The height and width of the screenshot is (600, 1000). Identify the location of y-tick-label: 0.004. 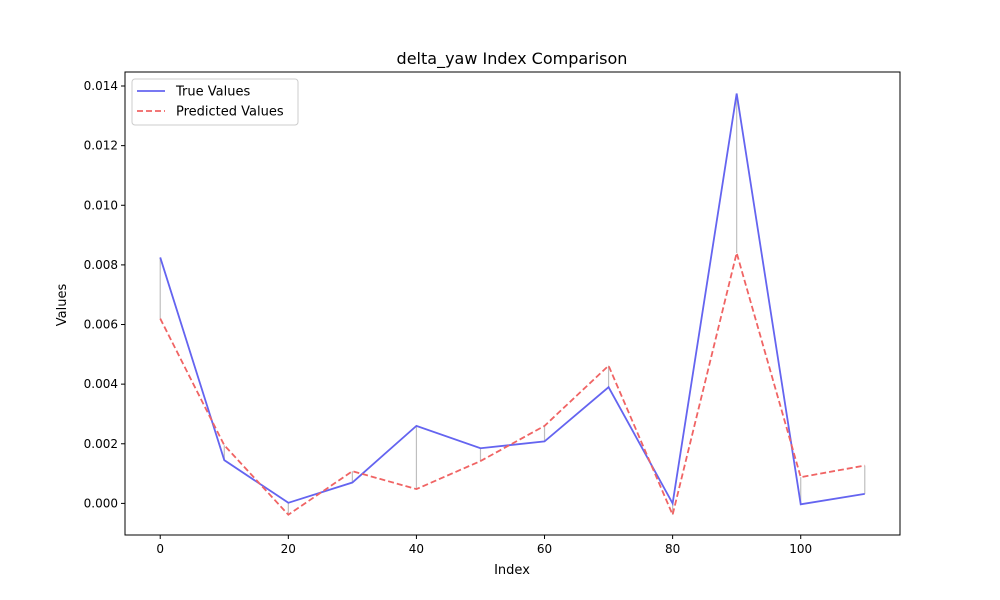
(101, 384).